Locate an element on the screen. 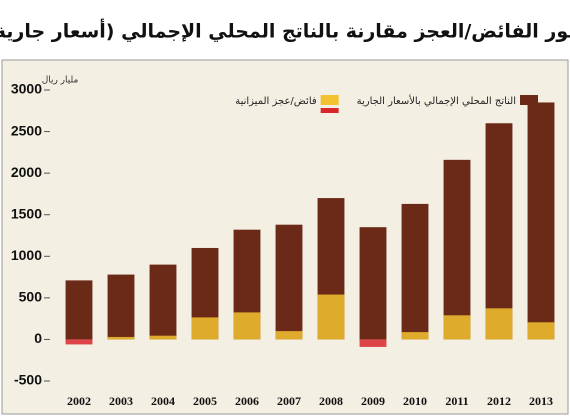 The width and height of the screenshot is (570, 417). y-tick-label: -500 is located at coordinates (28, 380).